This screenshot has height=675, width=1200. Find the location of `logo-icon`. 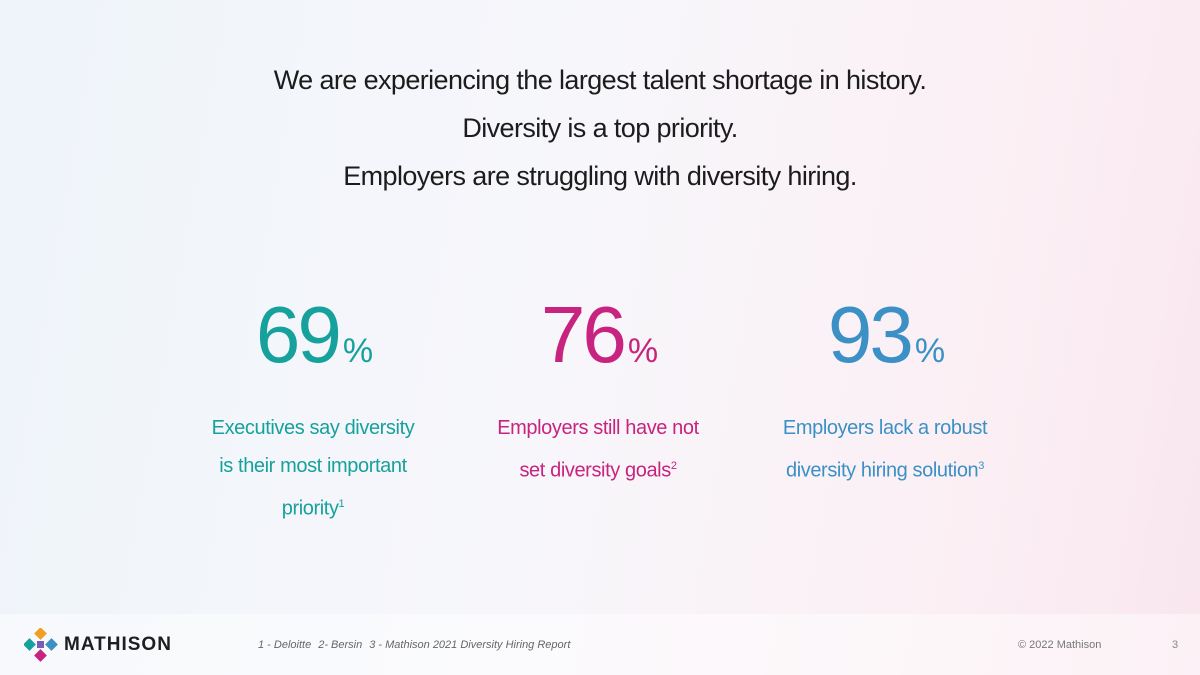

logo-icon is located at coordinates (41, 645).